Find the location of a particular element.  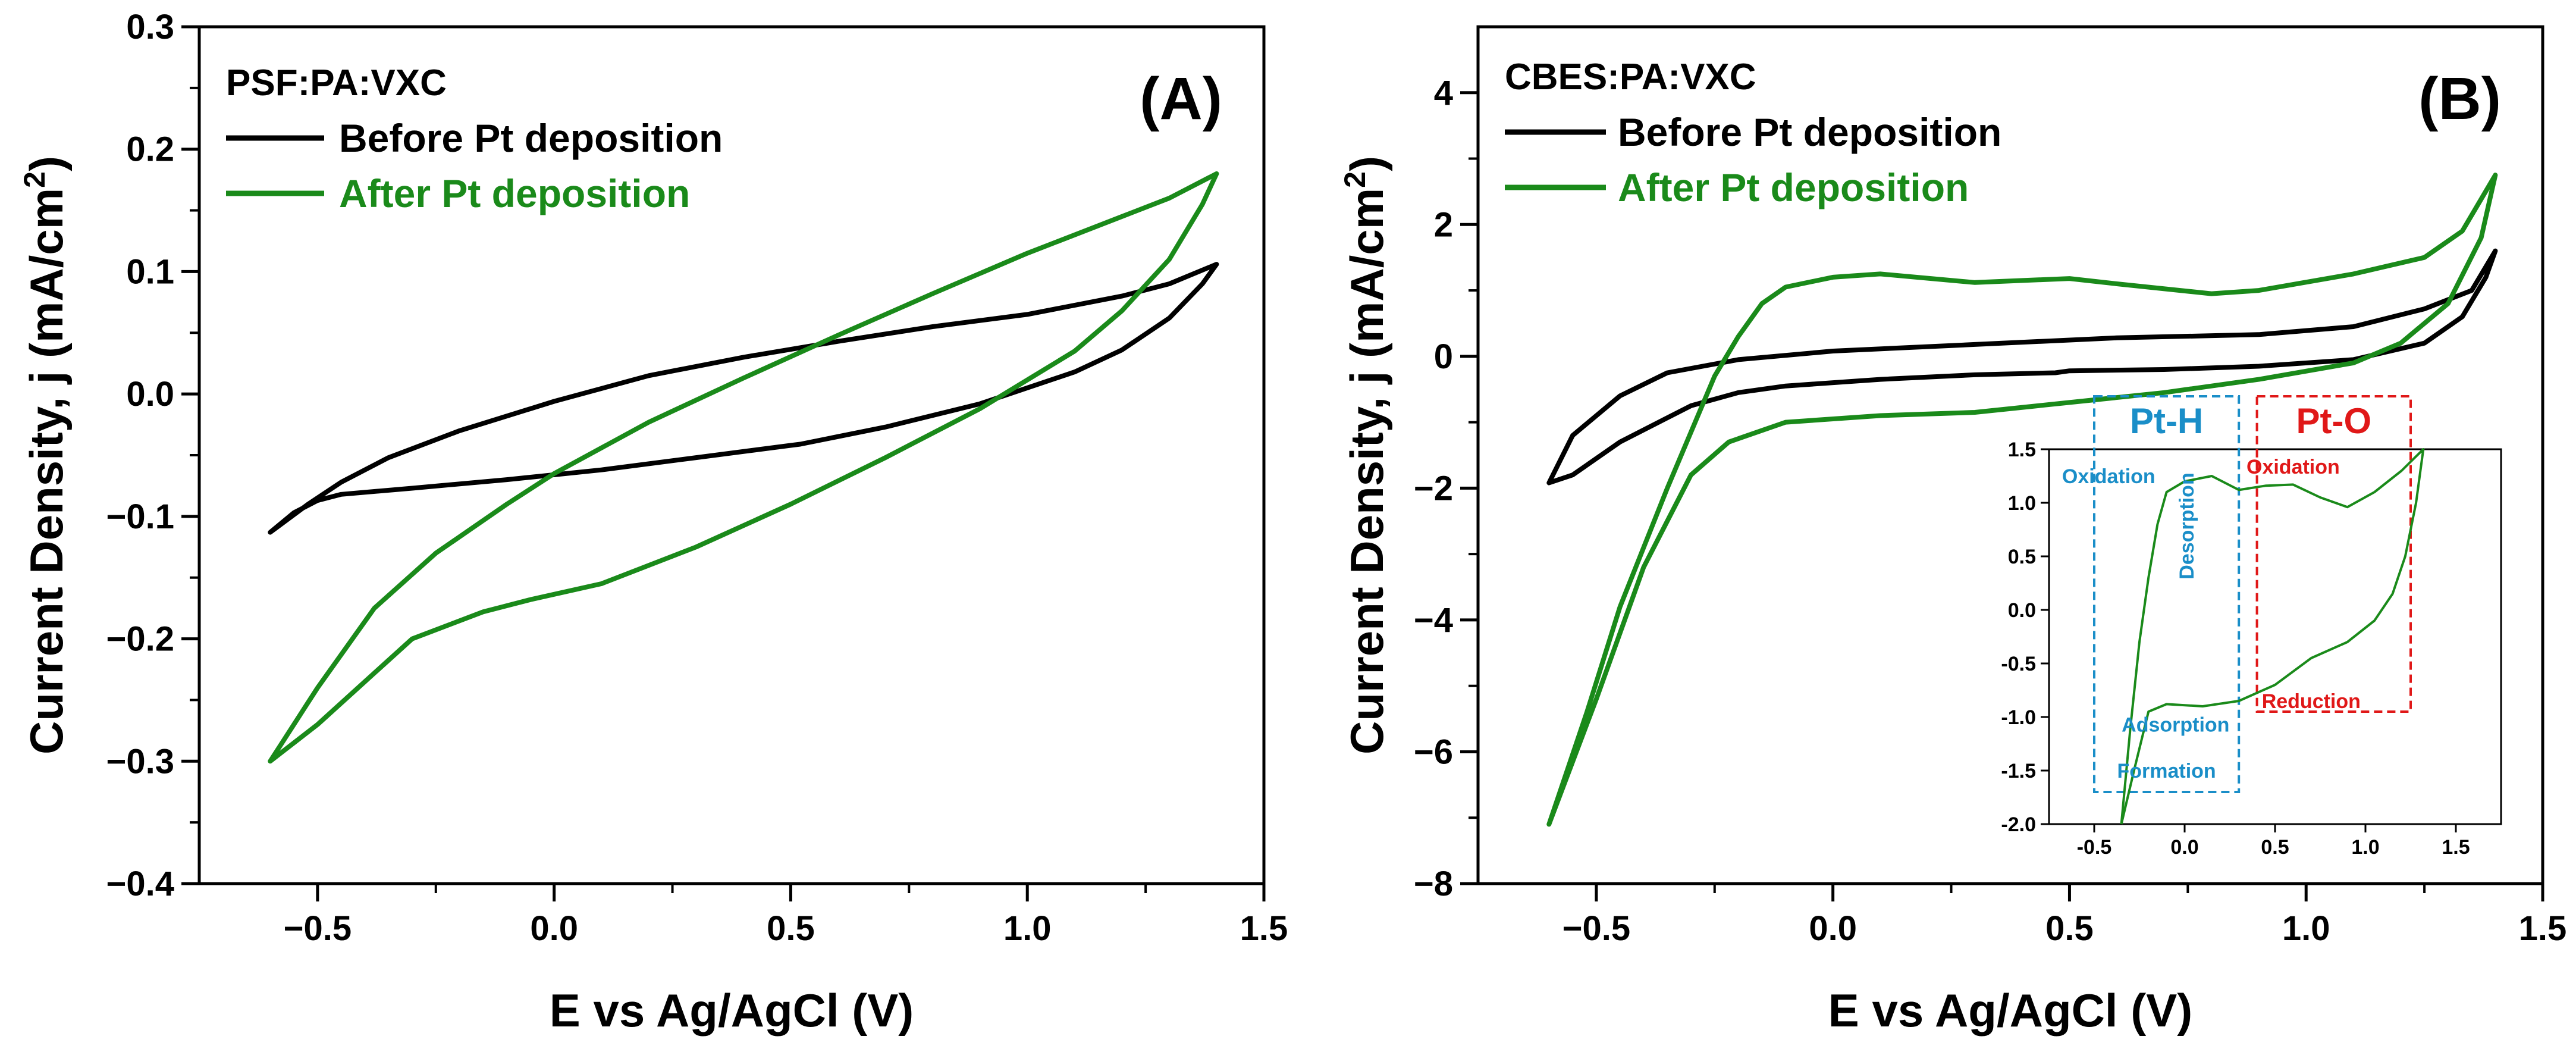

panel-b-y-axis-title-sup: 2 is located at coordinates (1355, 179).